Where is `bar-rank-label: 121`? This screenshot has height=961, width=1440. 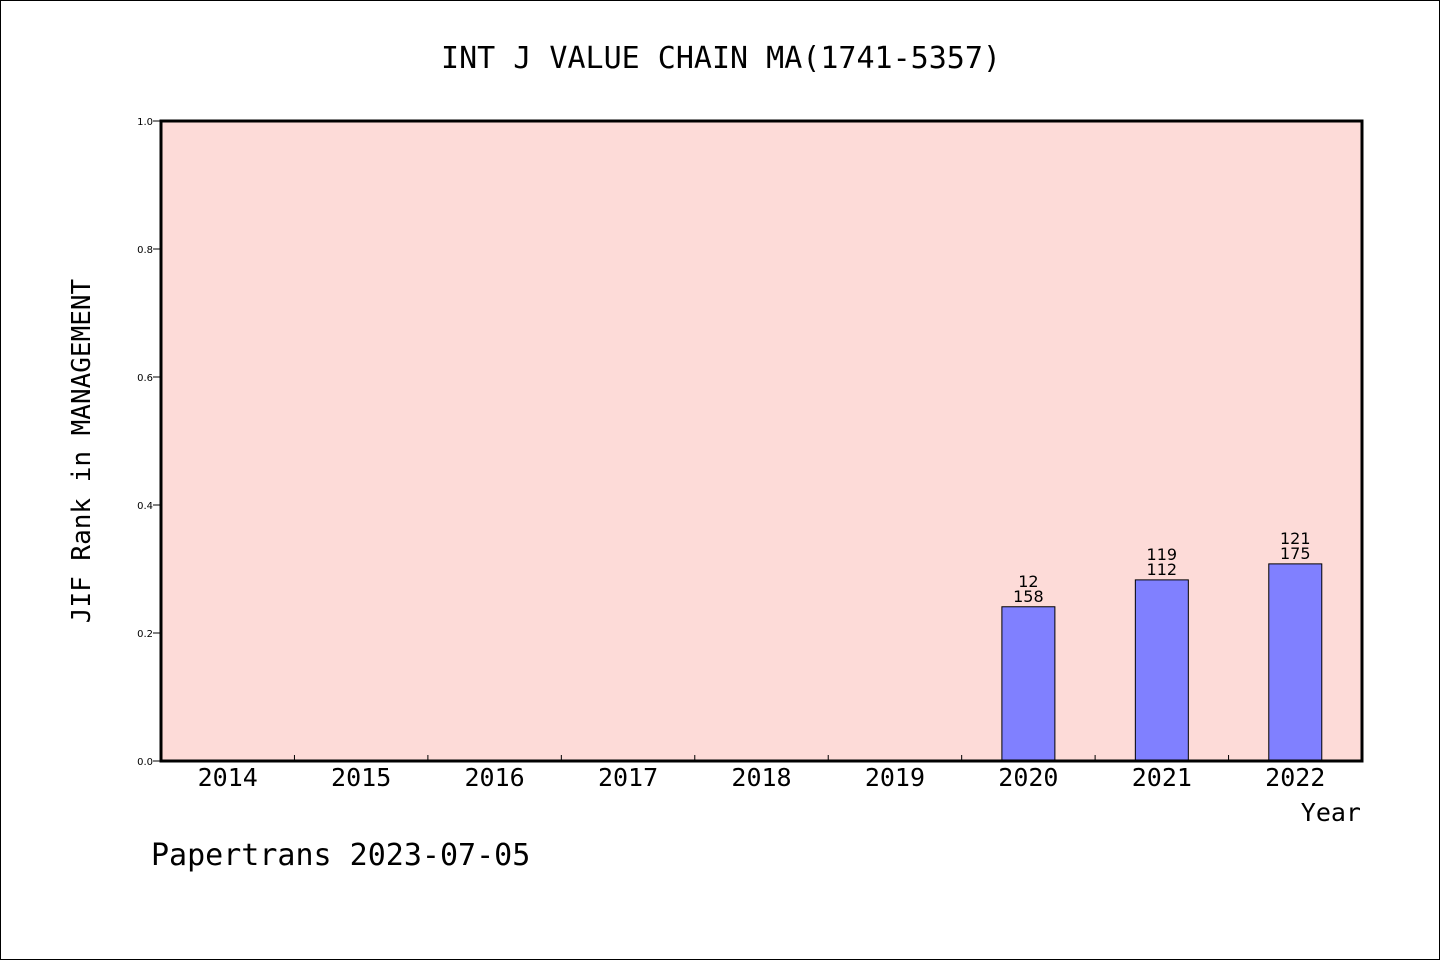
bar-rank-label: 121 is located at coordinates (1295, 538).